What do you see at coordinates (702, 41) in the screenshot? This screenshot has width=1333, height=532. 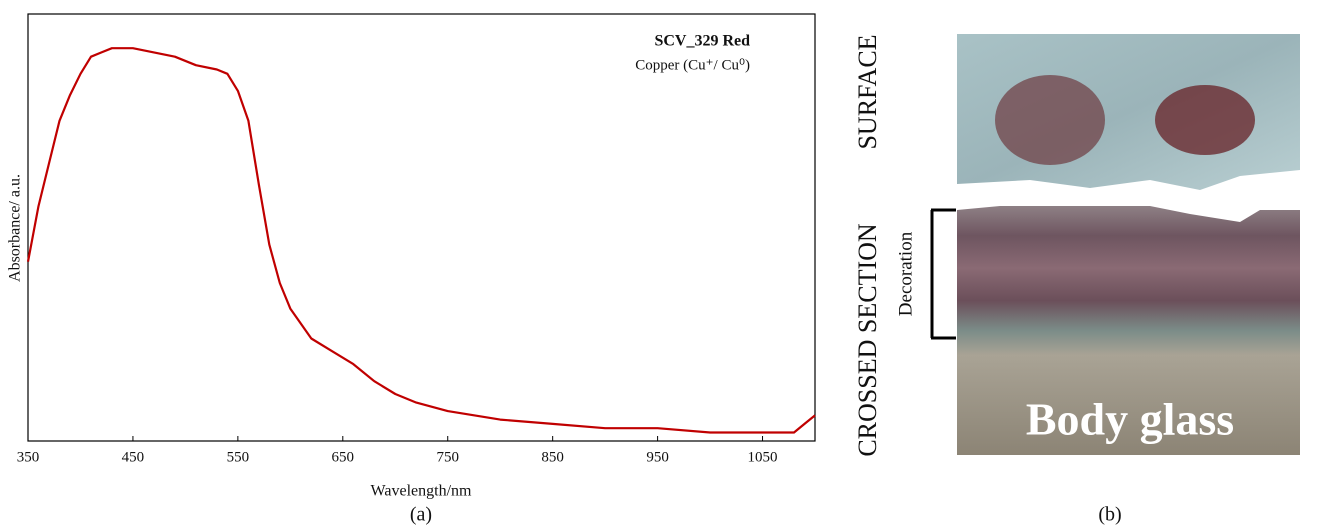 I see `series-title: SCV_329 Red` at bounding box center [702, 41].